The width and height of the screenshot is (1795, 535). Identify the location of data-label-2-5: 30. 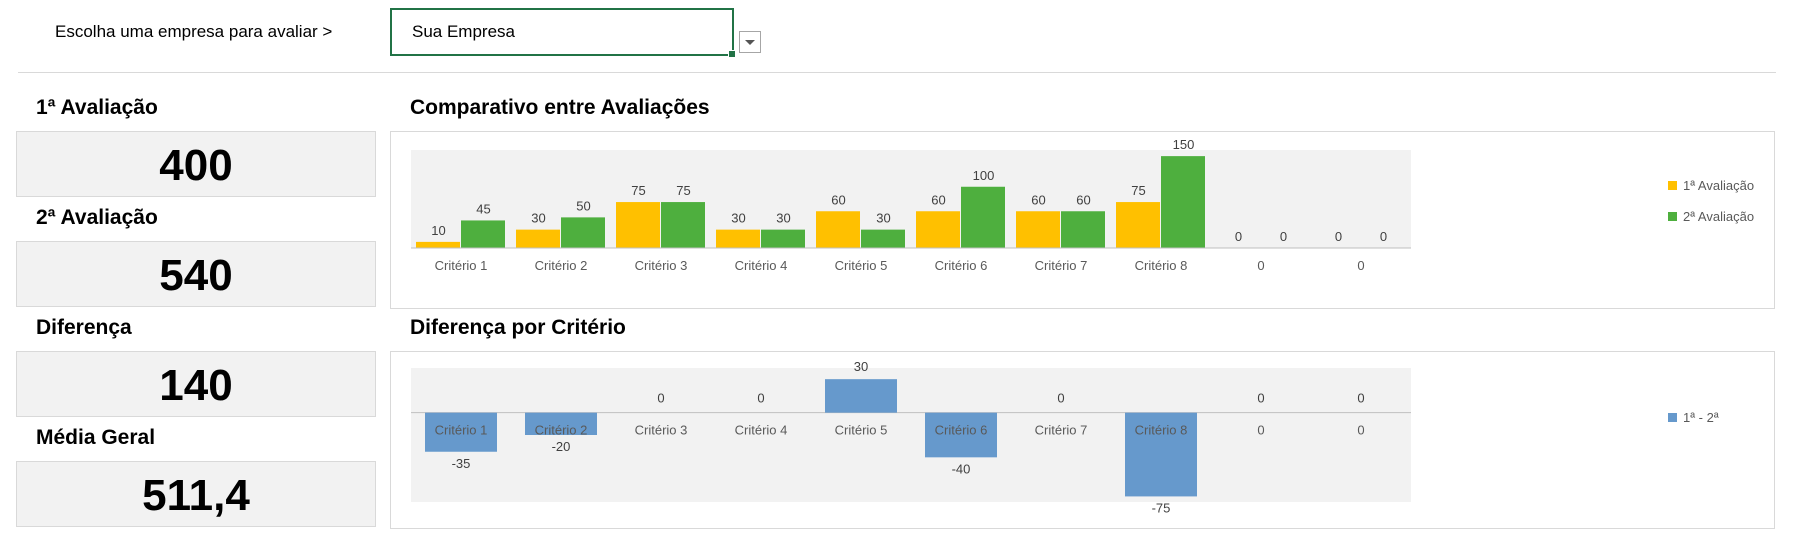
(883, 218).